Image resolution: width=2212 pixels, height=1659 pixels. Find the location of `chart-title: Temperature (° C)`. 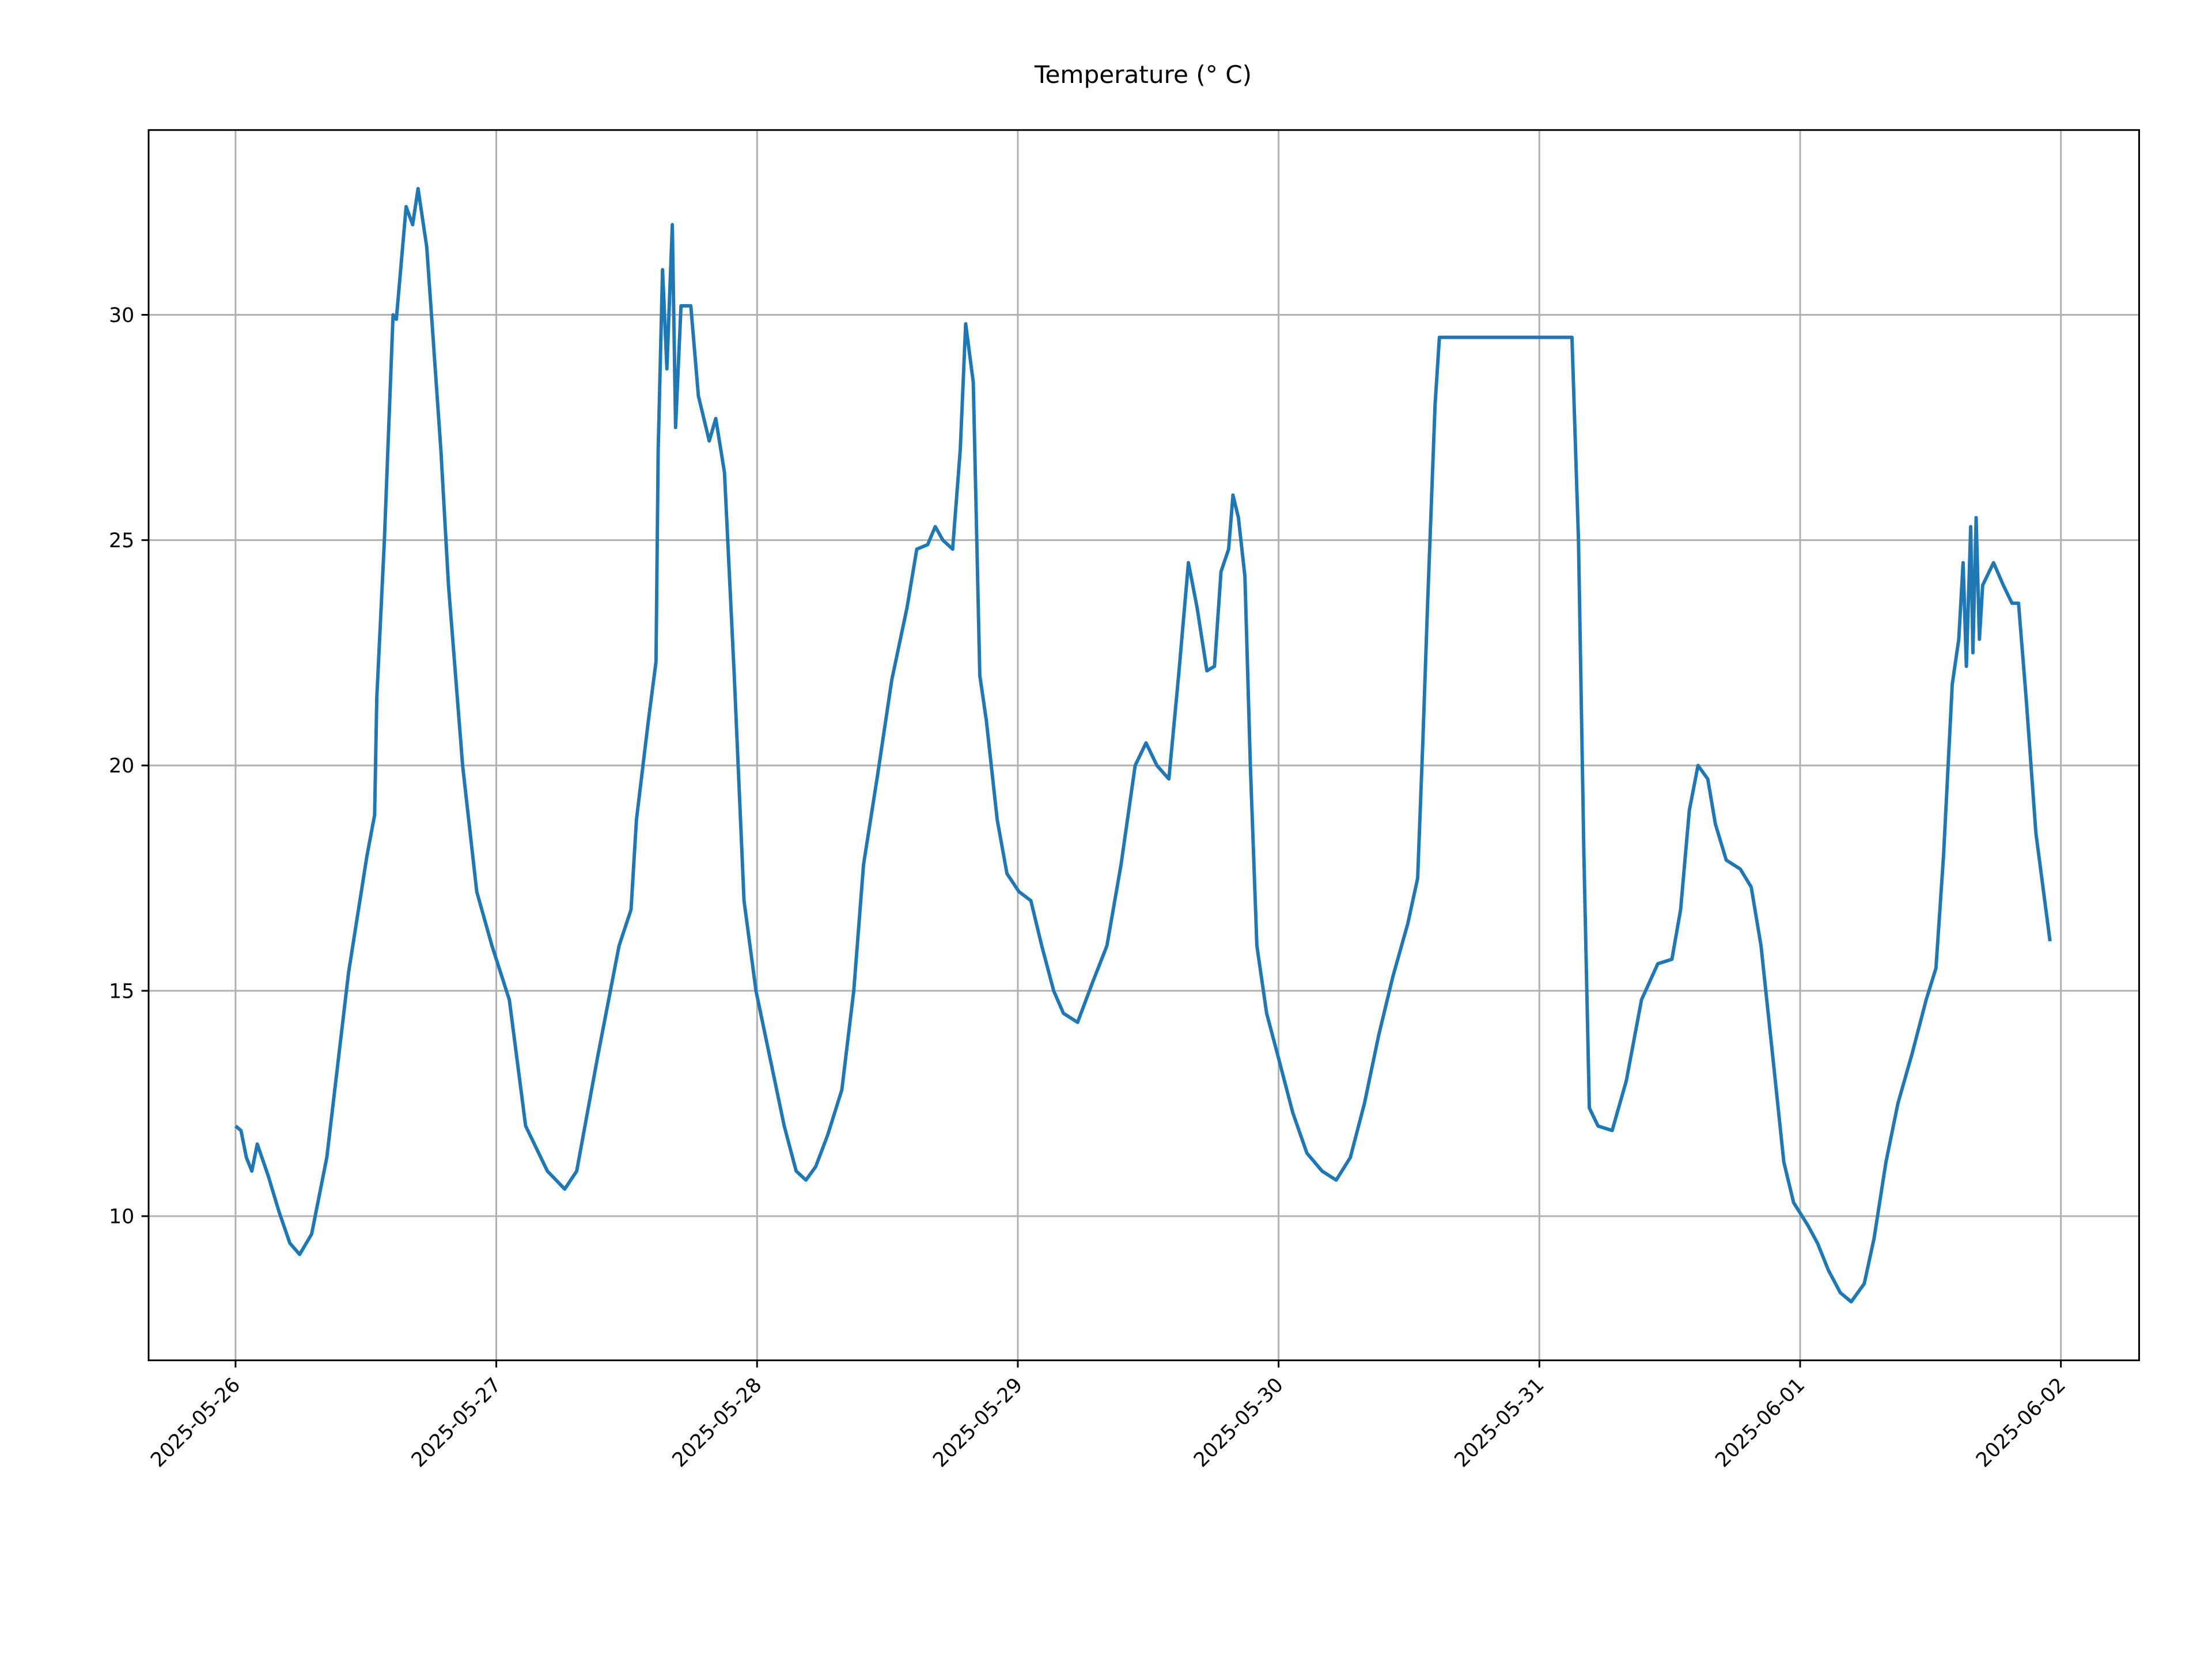

chart-title: Temperature (° C) is located at coordinates (1143, 74).